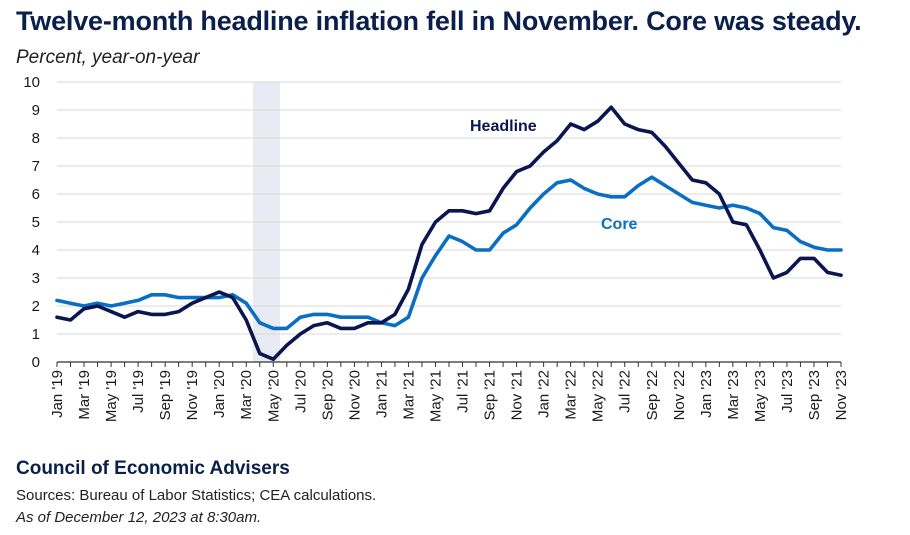  What do you see at coordinates (36, 278) in the screenshot?
I see `y-tick-label: 3` at bounding box center [36, 278].